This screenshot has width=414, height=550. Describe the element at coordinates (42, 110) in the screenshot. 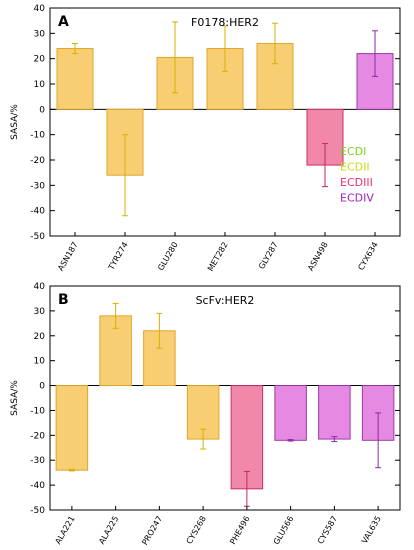

I see `panel-a-ytick-label: 0` at that location.